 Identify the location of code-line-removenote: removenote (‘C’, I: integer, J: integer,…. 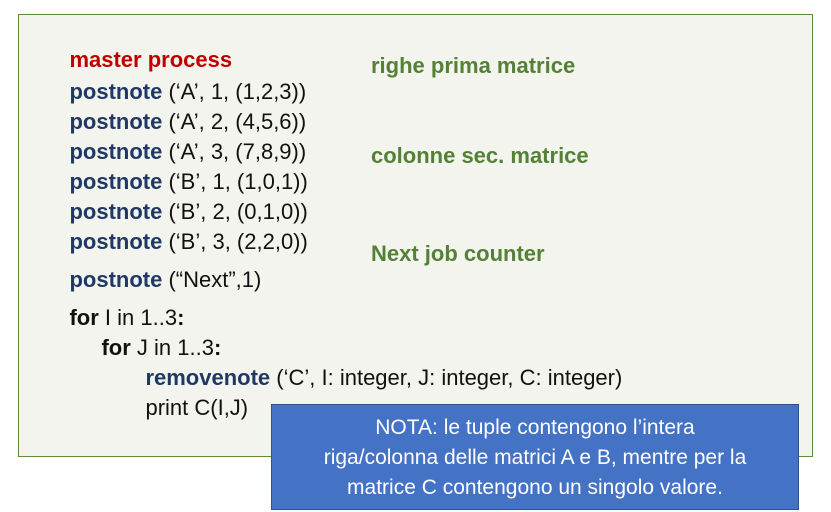
(384, 377).